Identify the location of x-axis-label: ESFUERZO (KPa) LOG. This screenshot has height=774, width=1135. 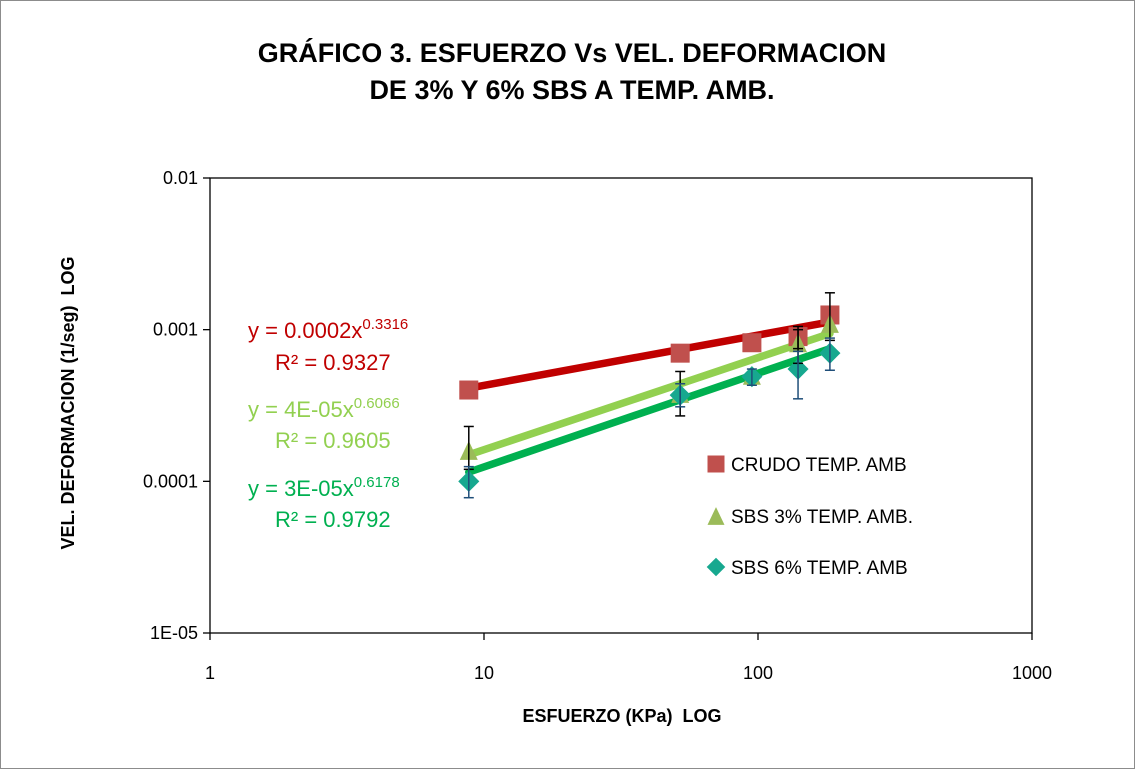
(621, 716).